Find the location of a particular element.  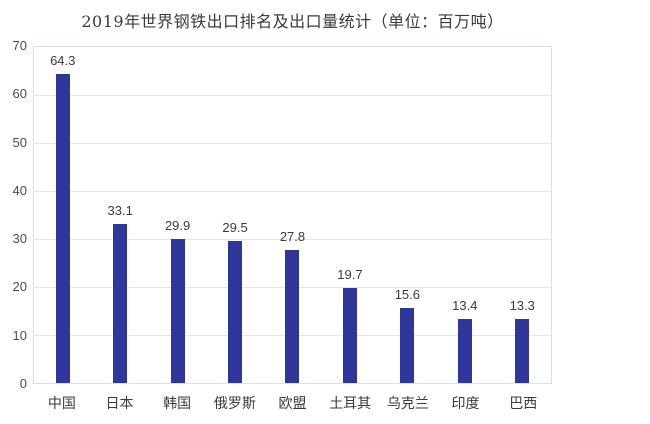

bar-slot: 33.1 is located at coordinates (119, 215).